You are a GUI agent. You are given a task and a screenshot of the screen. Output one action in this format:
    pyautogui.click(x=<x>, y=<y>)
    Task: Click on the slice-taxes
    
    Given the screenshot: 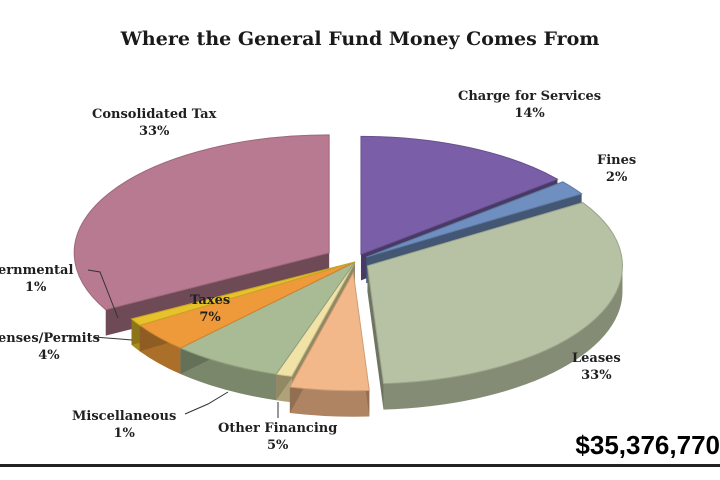 What is the action you would take?
    pyautogui.click(x=267, y=318)
    